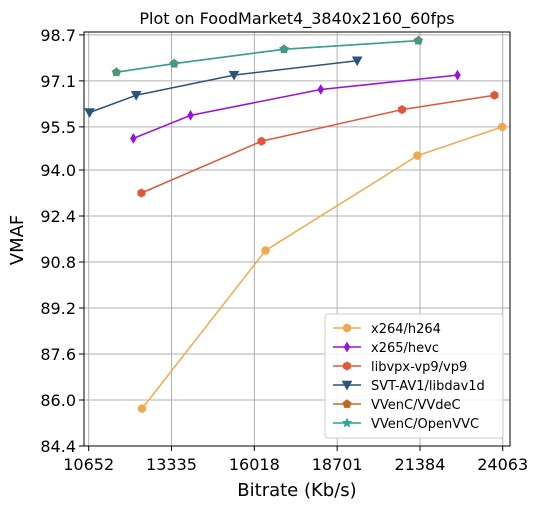 Image resolution: width=540 pixels, height=508 pixels. I want to click on legend-item: VVenC/VVdeC, so click(397, 405).